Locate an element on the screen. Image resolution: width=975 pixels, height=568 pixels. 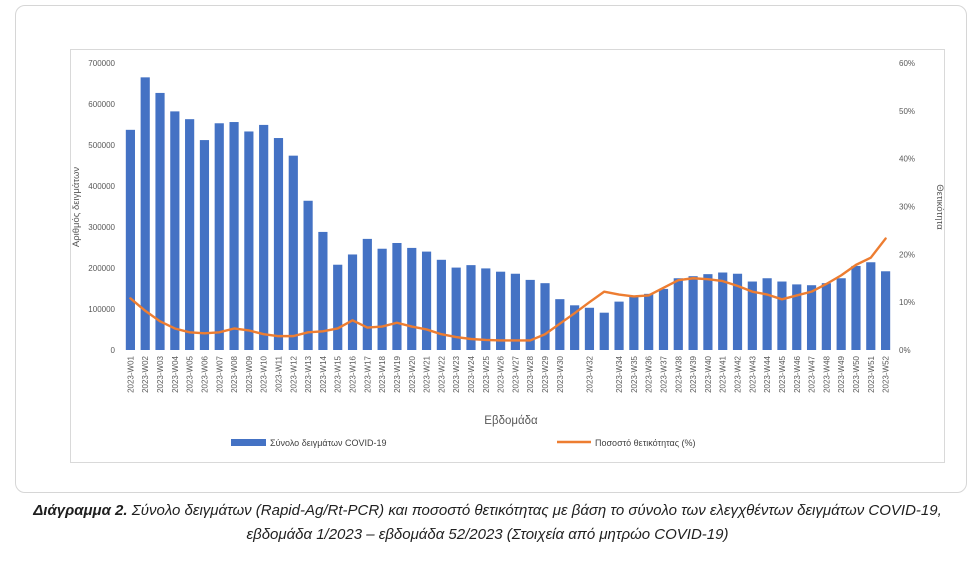
y-tick-label: 300000 is located at coordinates (101, 227).